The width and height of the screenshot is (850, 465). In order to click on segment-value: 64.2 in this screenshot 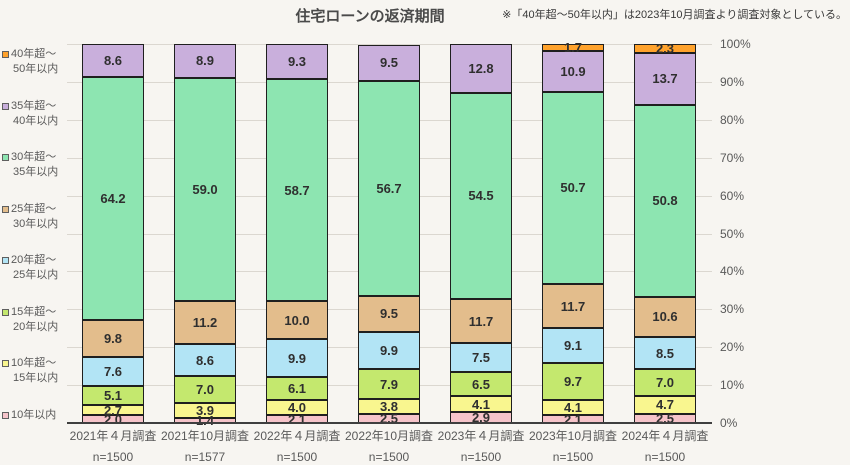, I will do `click(113, 198)`.